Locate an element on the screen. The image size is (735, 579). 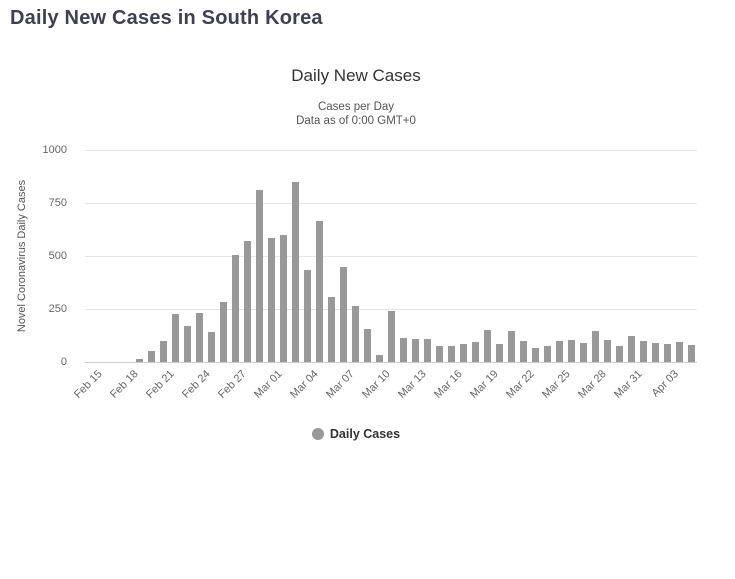
x-tick-label: Mar 07 is located at coordinates (340, 384).